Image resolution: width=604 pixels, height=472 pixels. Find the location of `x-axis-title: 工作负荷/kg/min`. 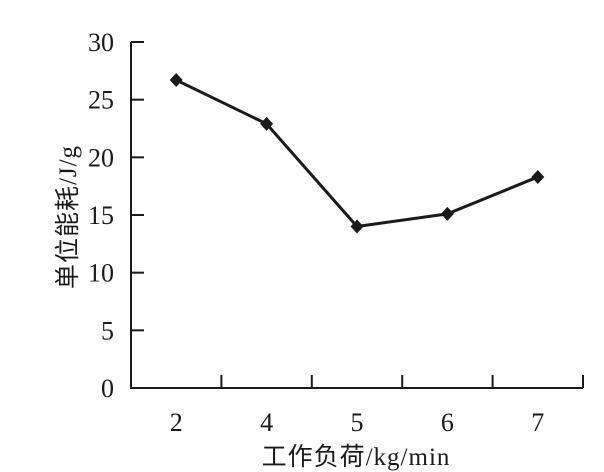

x-axis-title: 工作负荷/kg/min is located at coordinates (356, 457).